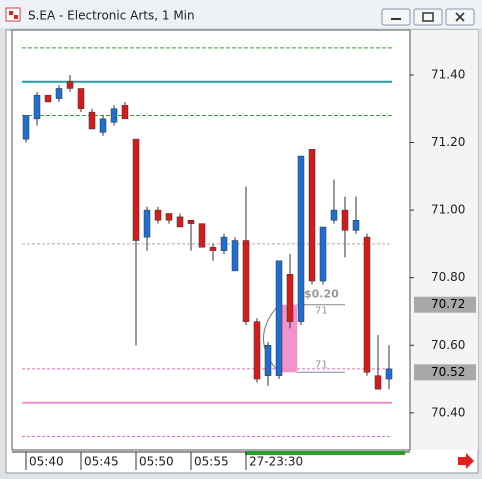  I want to click on restore-icon, so click(428, 17).